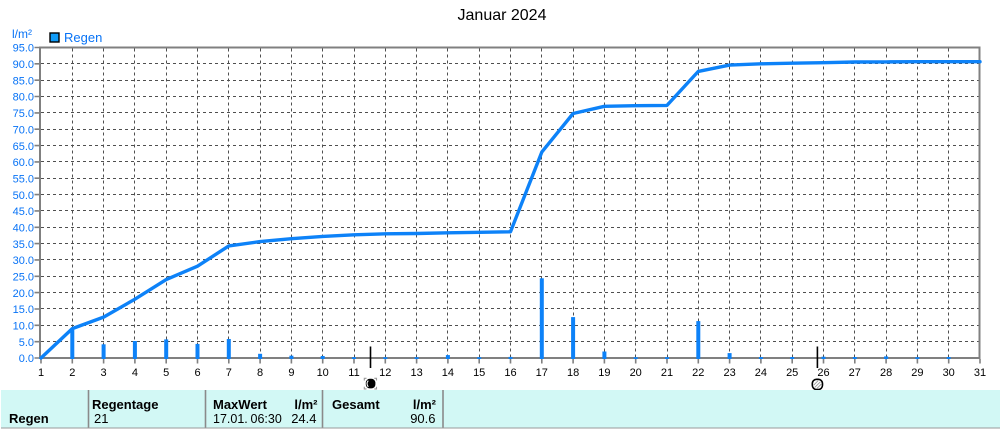 This screenshot has width=1000, height=434. I want to click on svg-text: 80.0, so click(23, 98).